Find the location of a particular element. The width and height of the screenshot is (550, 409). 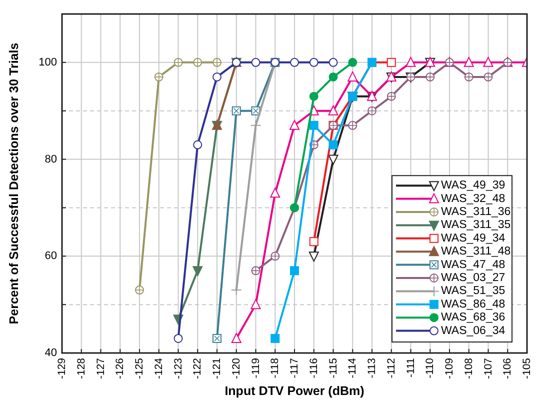

legend-label: WAS_32_48 is located at coordinates (473, 198).